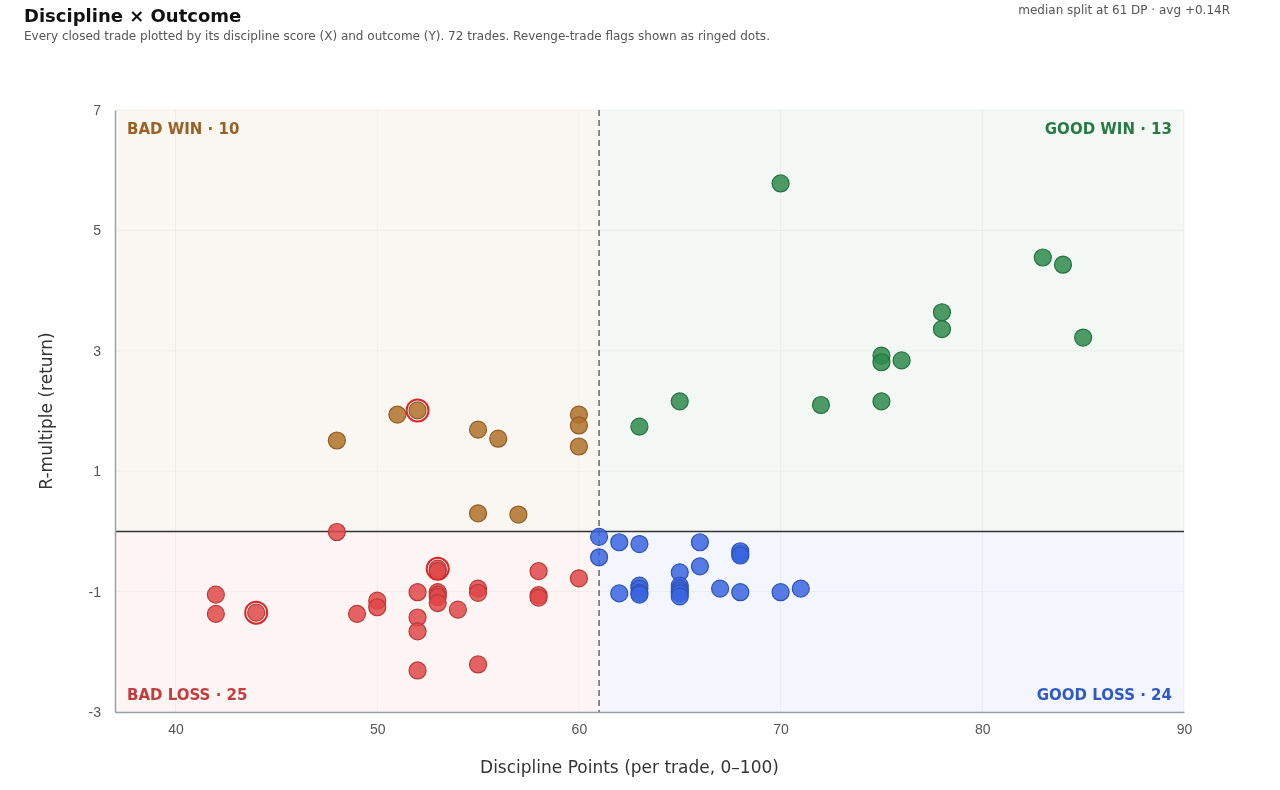  What do you see at coordinates (983, 728) in the screenshot?
I see `x-tick-label: 80` at bounding box center [983, 728].